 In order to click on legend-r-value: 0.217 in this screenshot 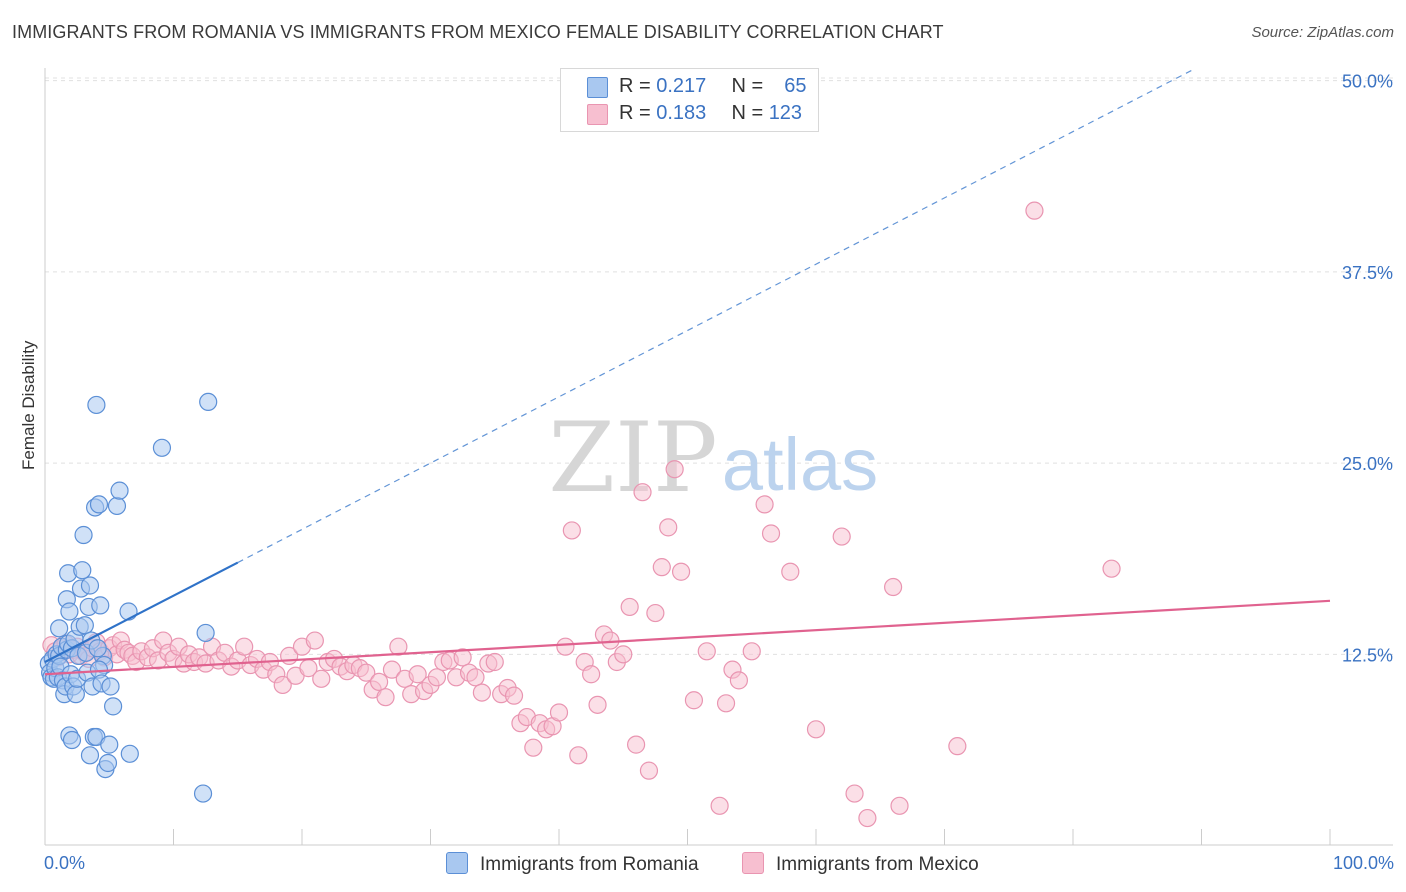, I will do `click(681, 86)`.